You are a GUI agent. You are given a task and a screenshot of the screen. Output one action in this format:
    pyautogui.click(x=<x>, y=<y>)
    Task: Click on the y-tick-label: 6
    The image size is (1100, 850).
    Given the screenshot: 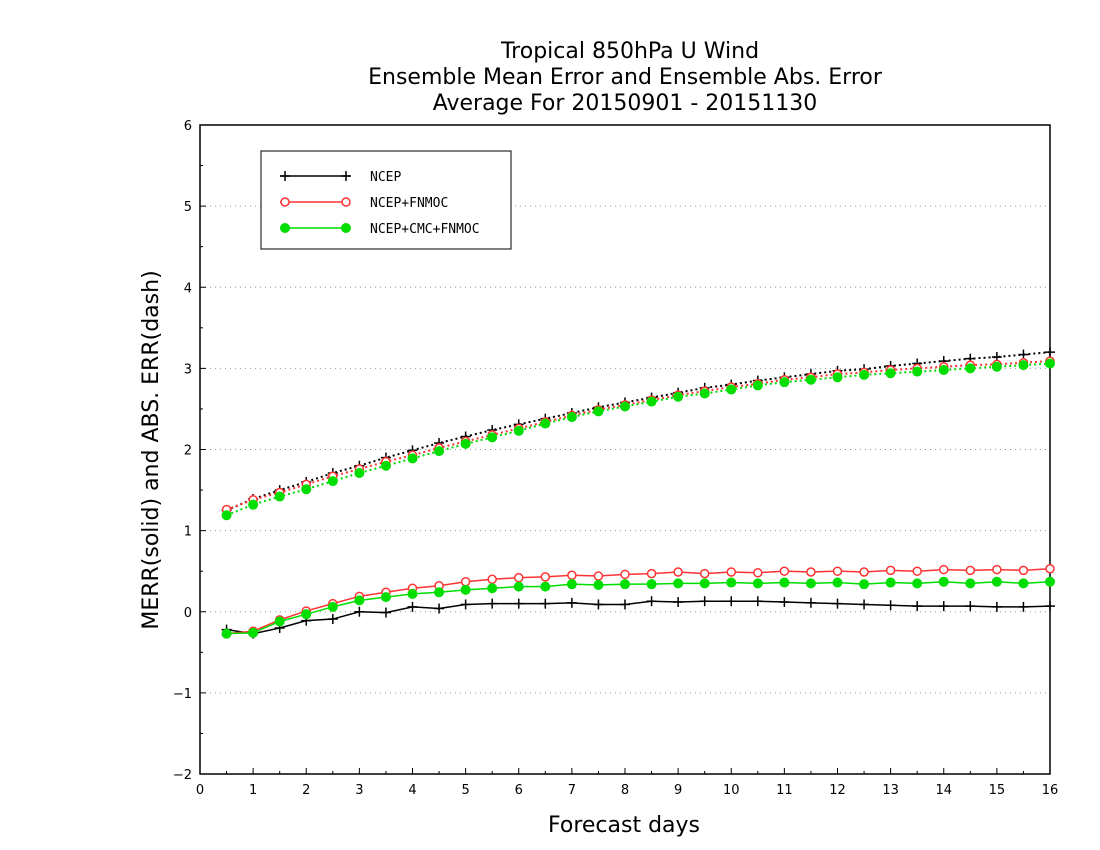 What is the action you would take?
    pyautogui.click(x=188, y=126)
    